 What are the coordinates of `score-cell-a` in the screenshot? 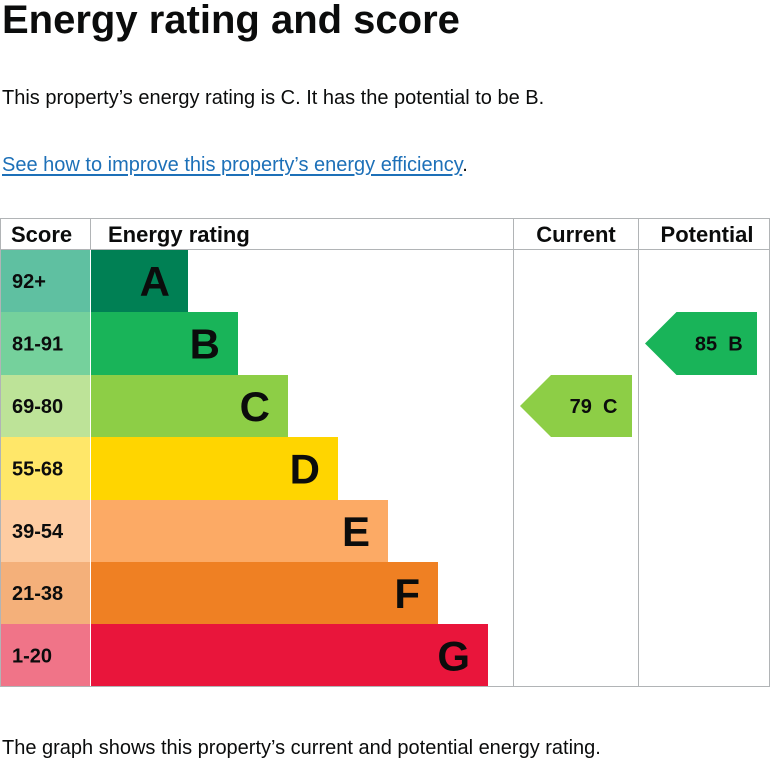 It's located at (45, 281).